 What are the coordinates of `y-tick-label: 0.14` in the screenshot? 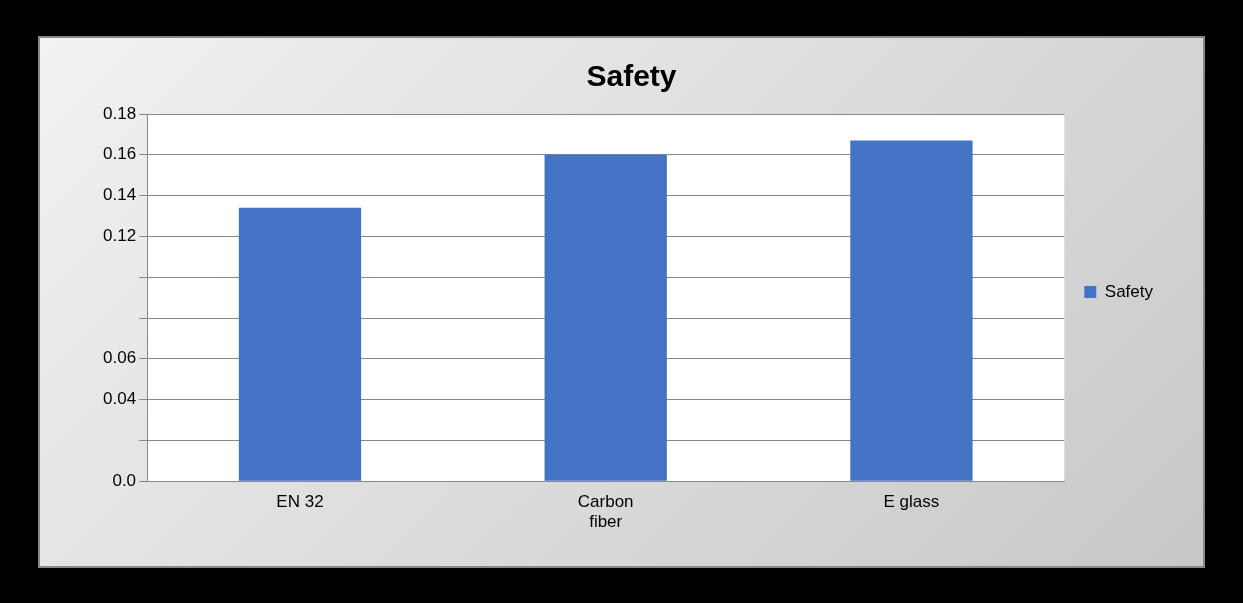 It's located at (119, 195).